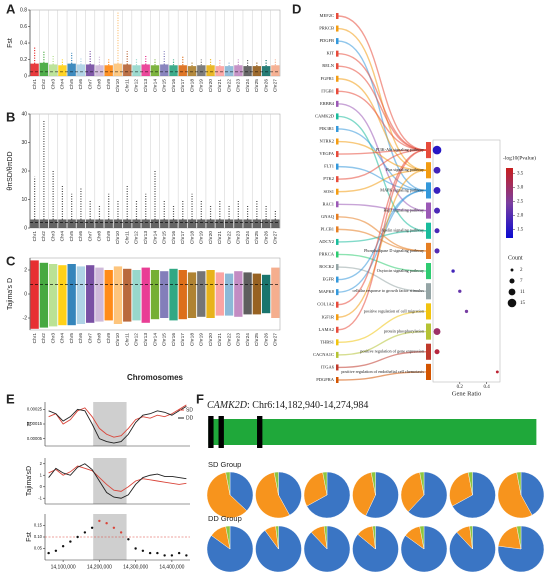 The width and height of the screenshot is (550, 575). I want to click on gene-label: FLT1, so click(329, 166).